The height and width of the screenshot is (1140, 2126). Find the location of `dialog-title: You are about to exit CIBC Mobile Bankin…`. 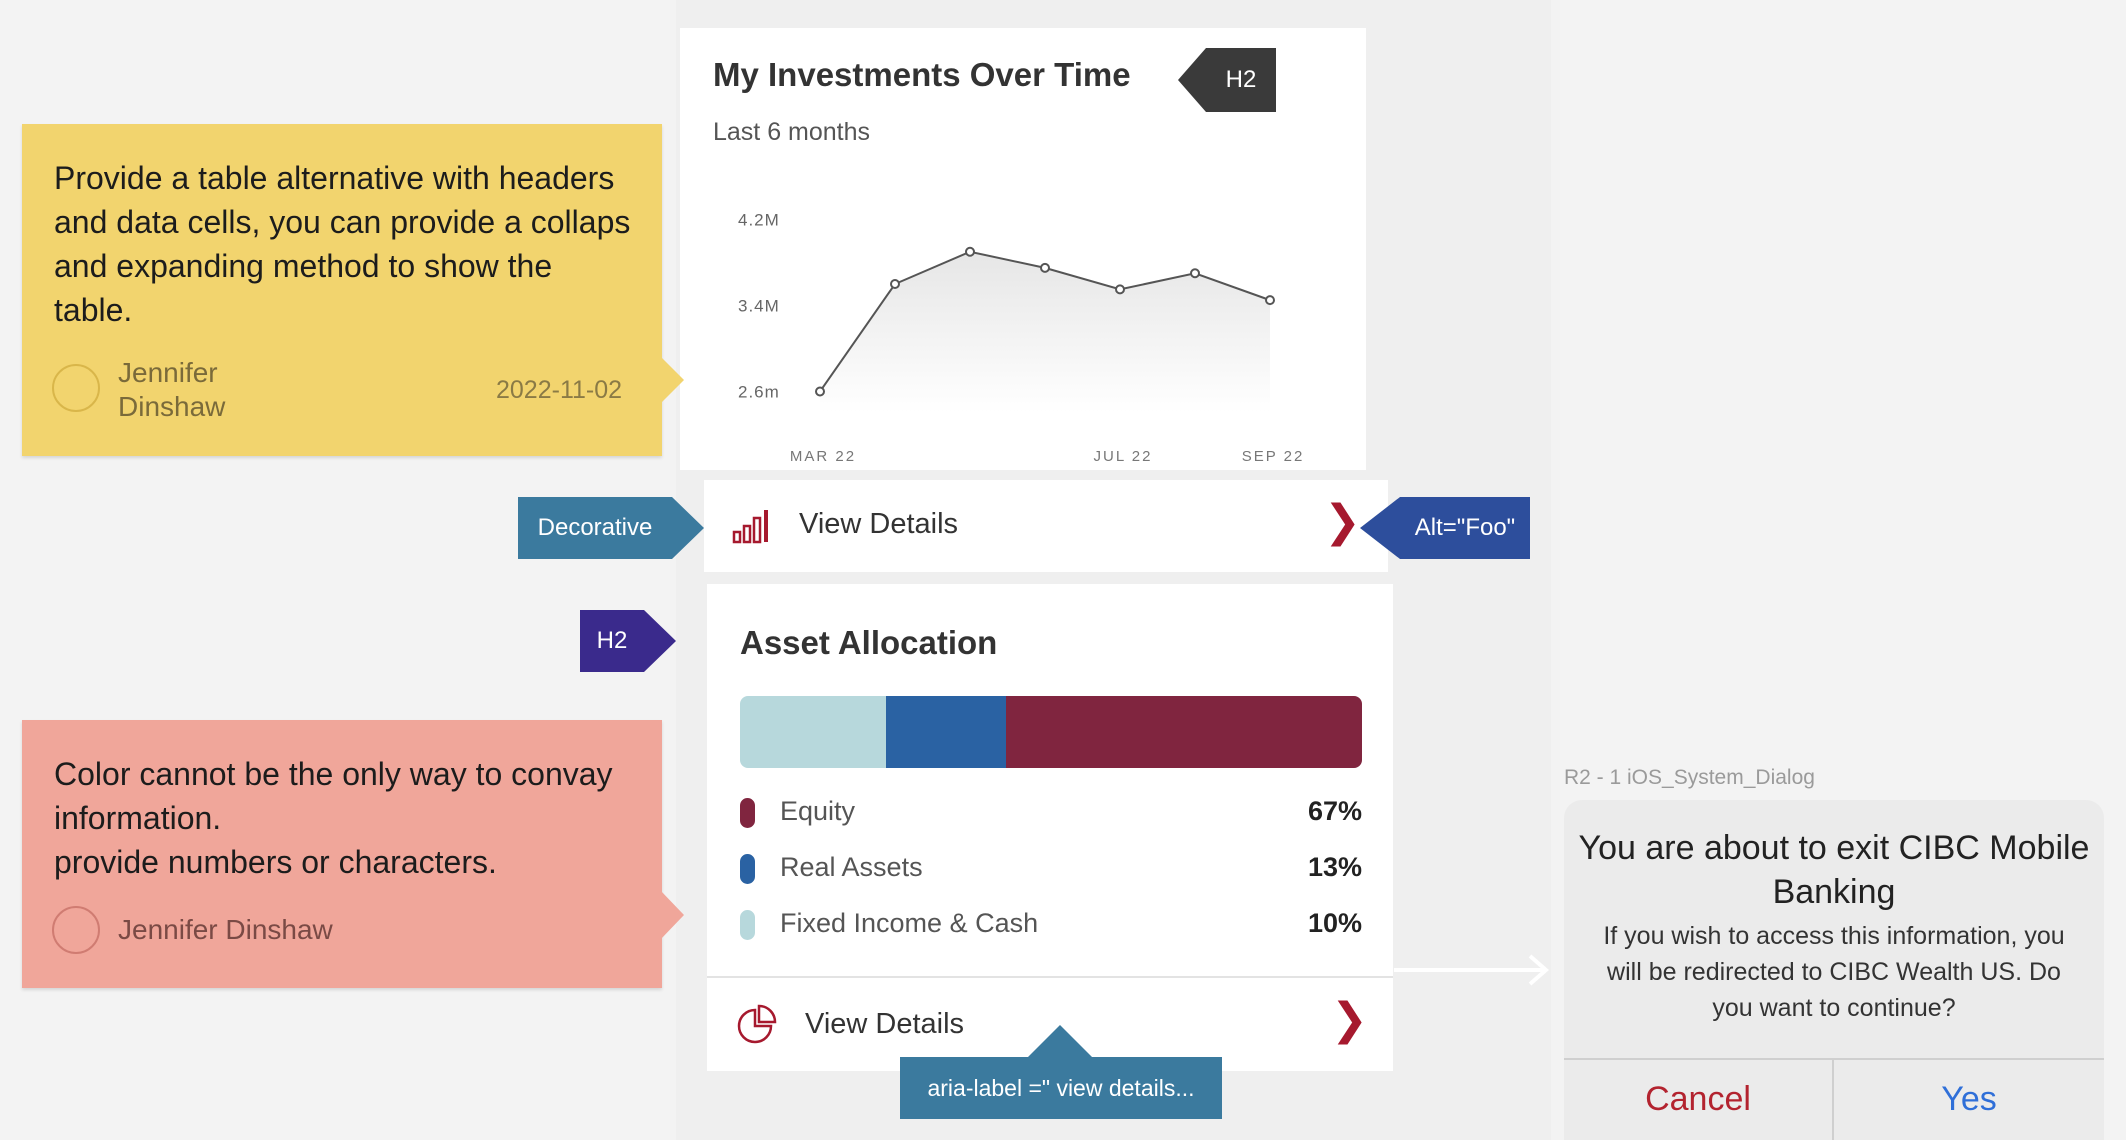

dialog-title: You are about to exit CIBC Mobile Bankin… is located at coordinates (1834, 870).